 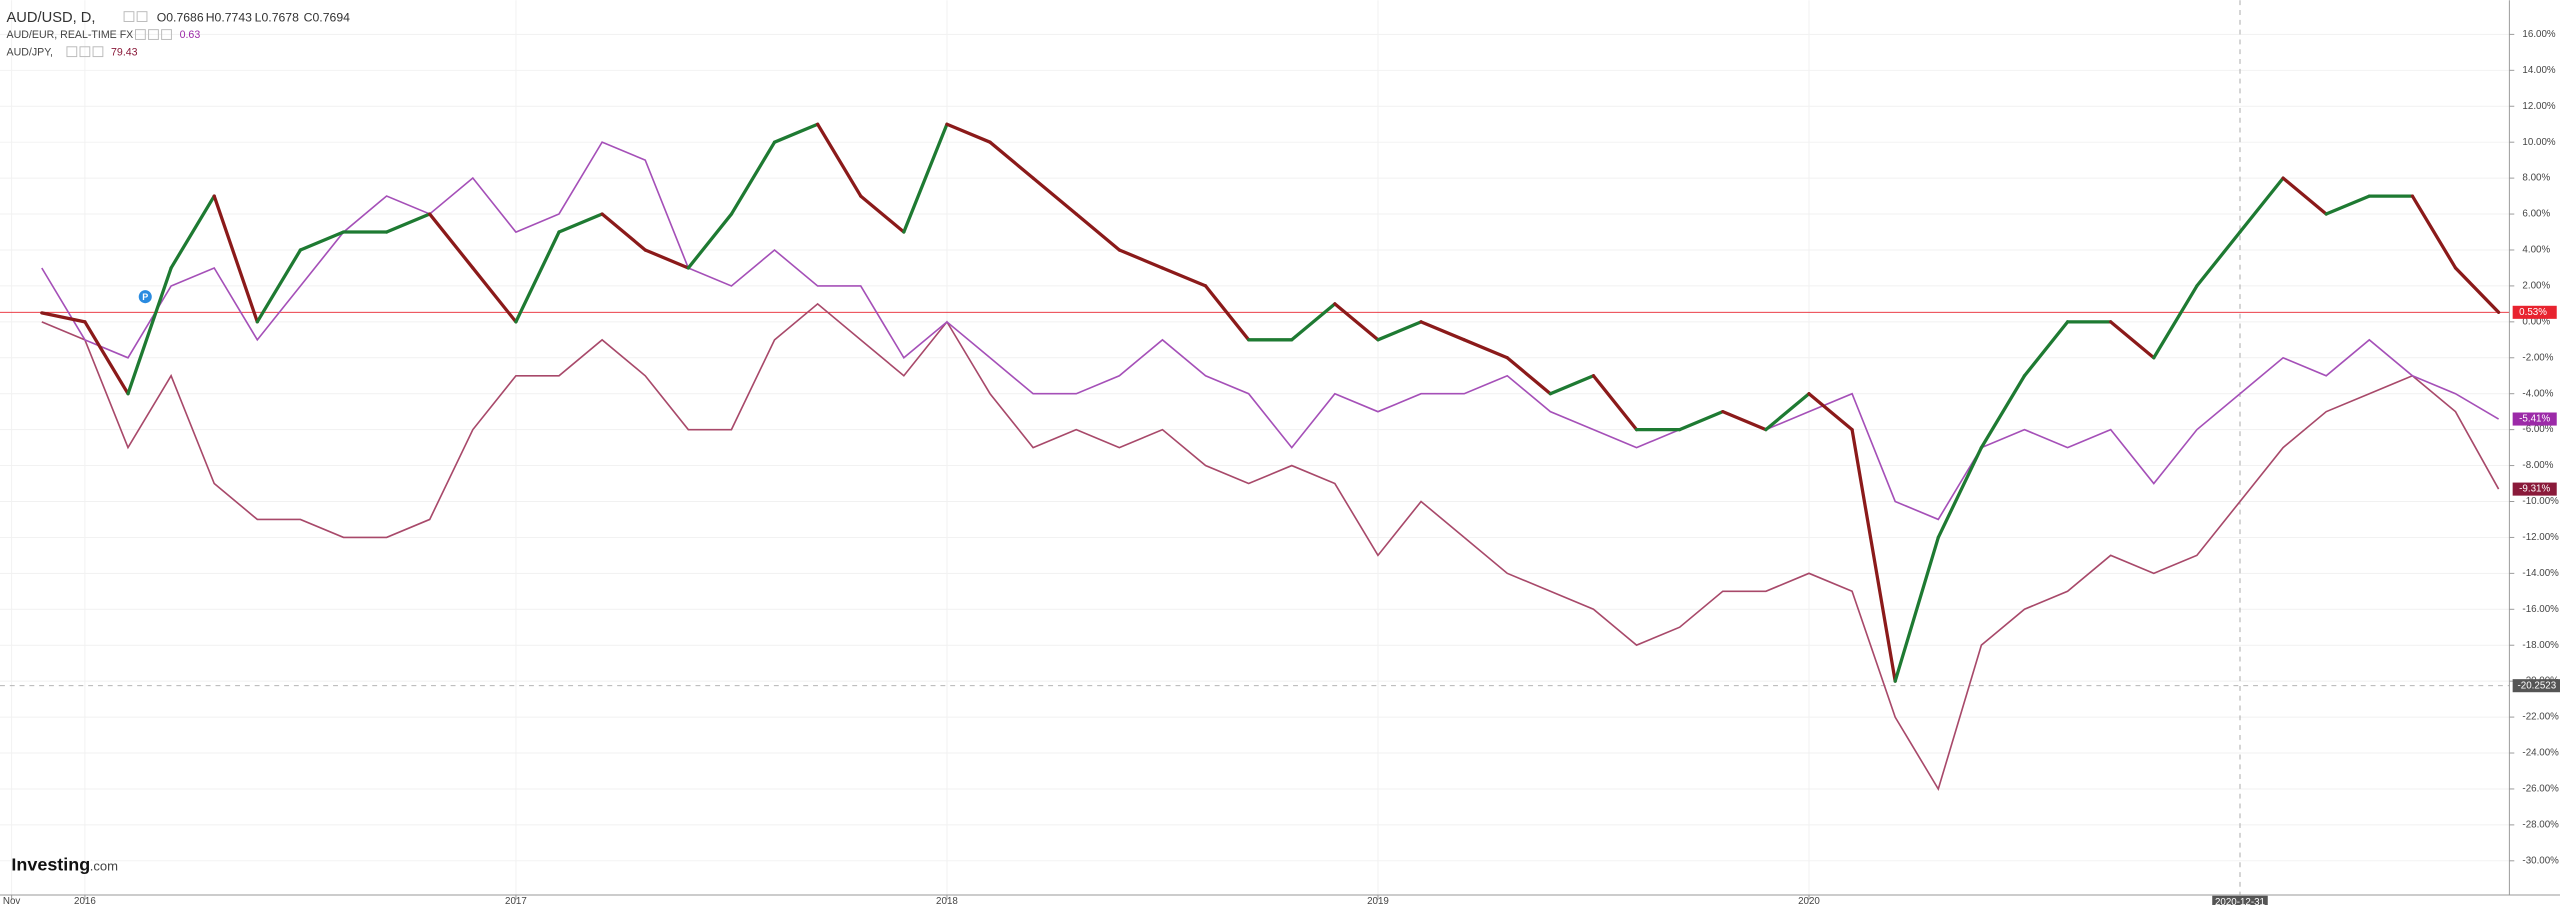 I want to click on y-tick-label: -4.00%, so click(x=2537, y=393).